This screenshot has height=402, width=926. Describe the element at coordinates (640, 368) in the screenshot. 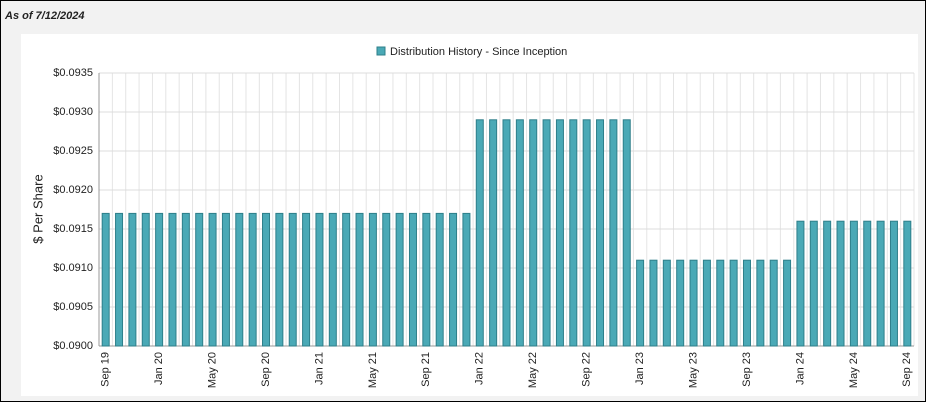

I see `x-tick-label: Jan 23` at that location.